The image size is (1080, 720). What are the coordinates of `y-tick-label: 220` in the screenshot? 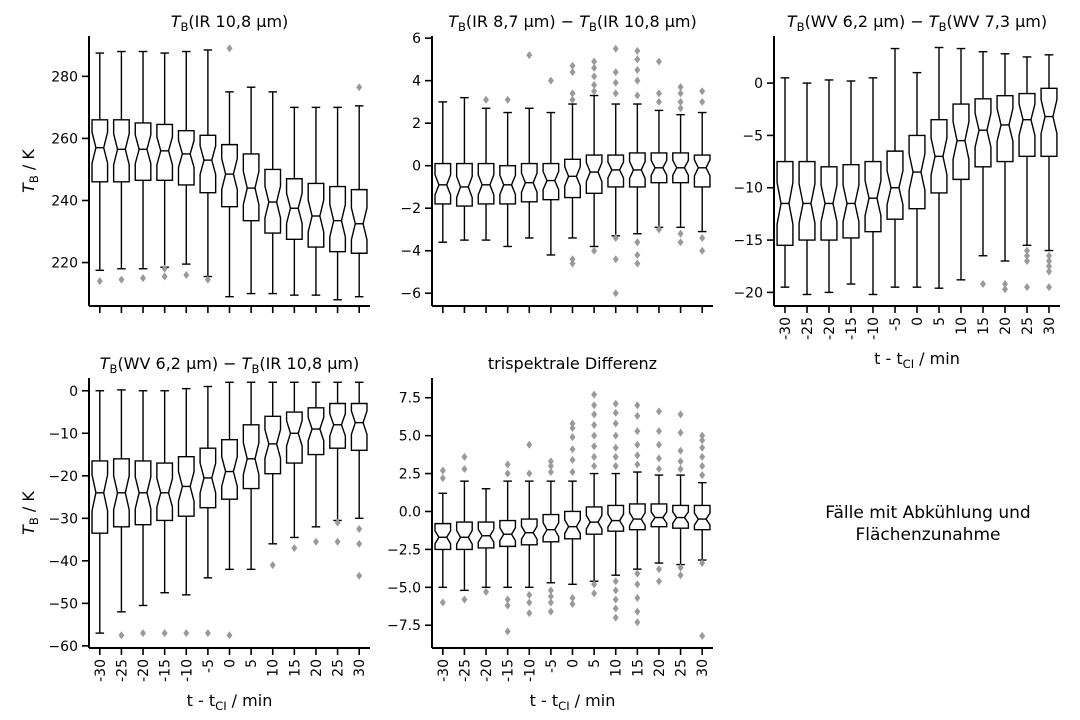 It's located at (64, 264).